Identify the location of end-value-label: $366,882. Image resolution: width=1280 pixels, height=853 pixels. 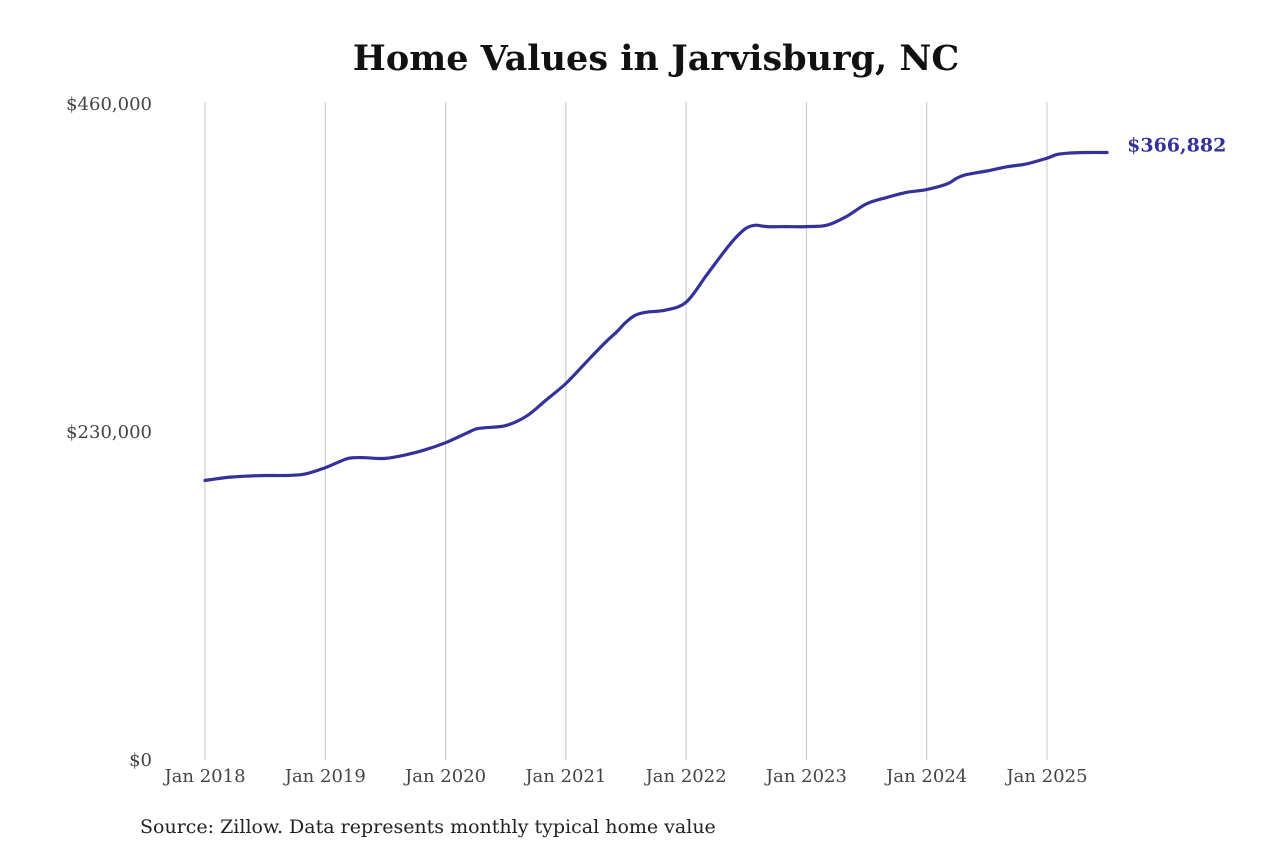
(1176, 145).